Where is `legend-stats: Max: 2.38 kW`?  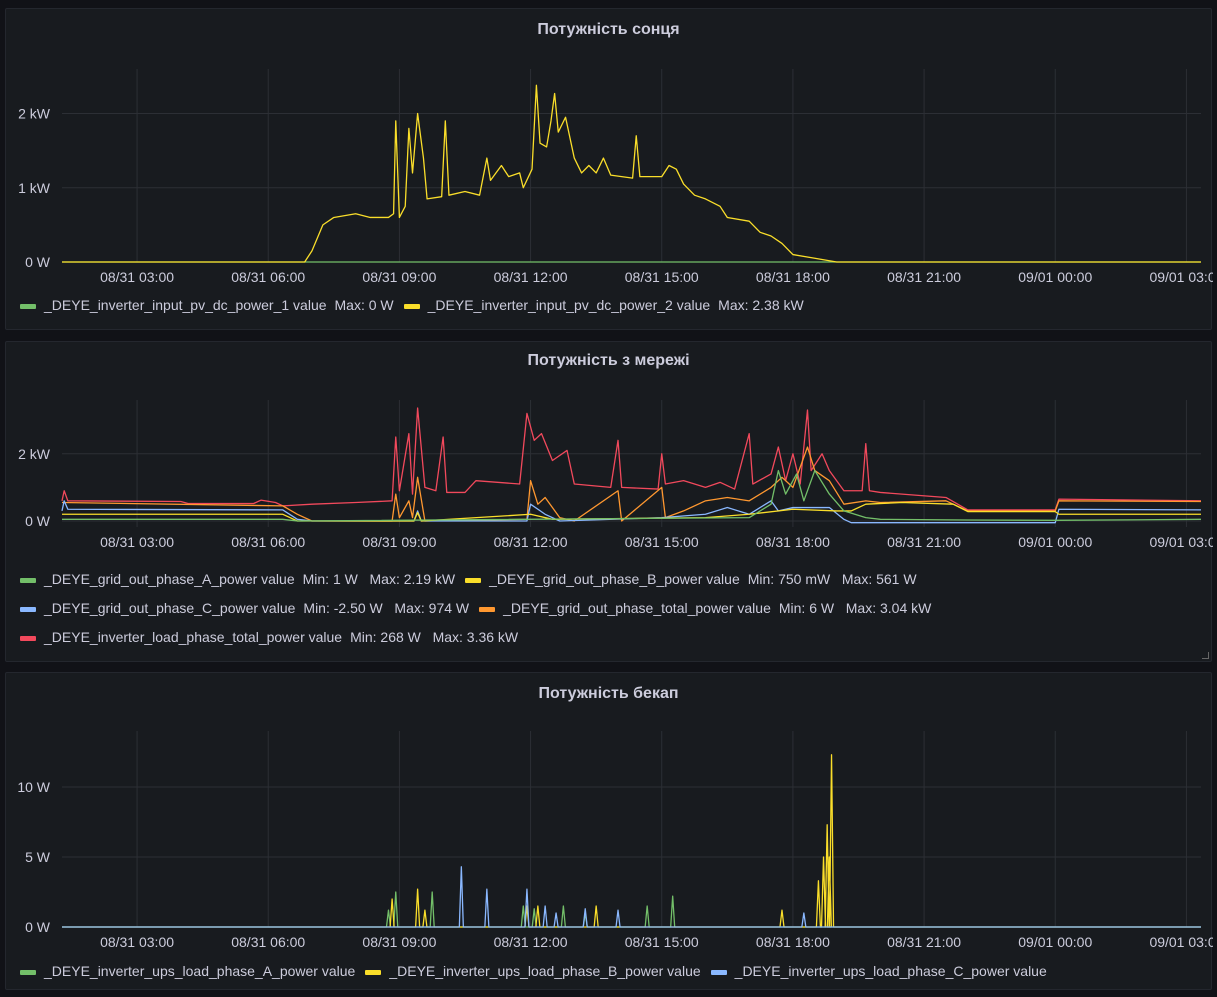 legend-stats: Max: 2.38 kW is located at coordinates (761, 305).